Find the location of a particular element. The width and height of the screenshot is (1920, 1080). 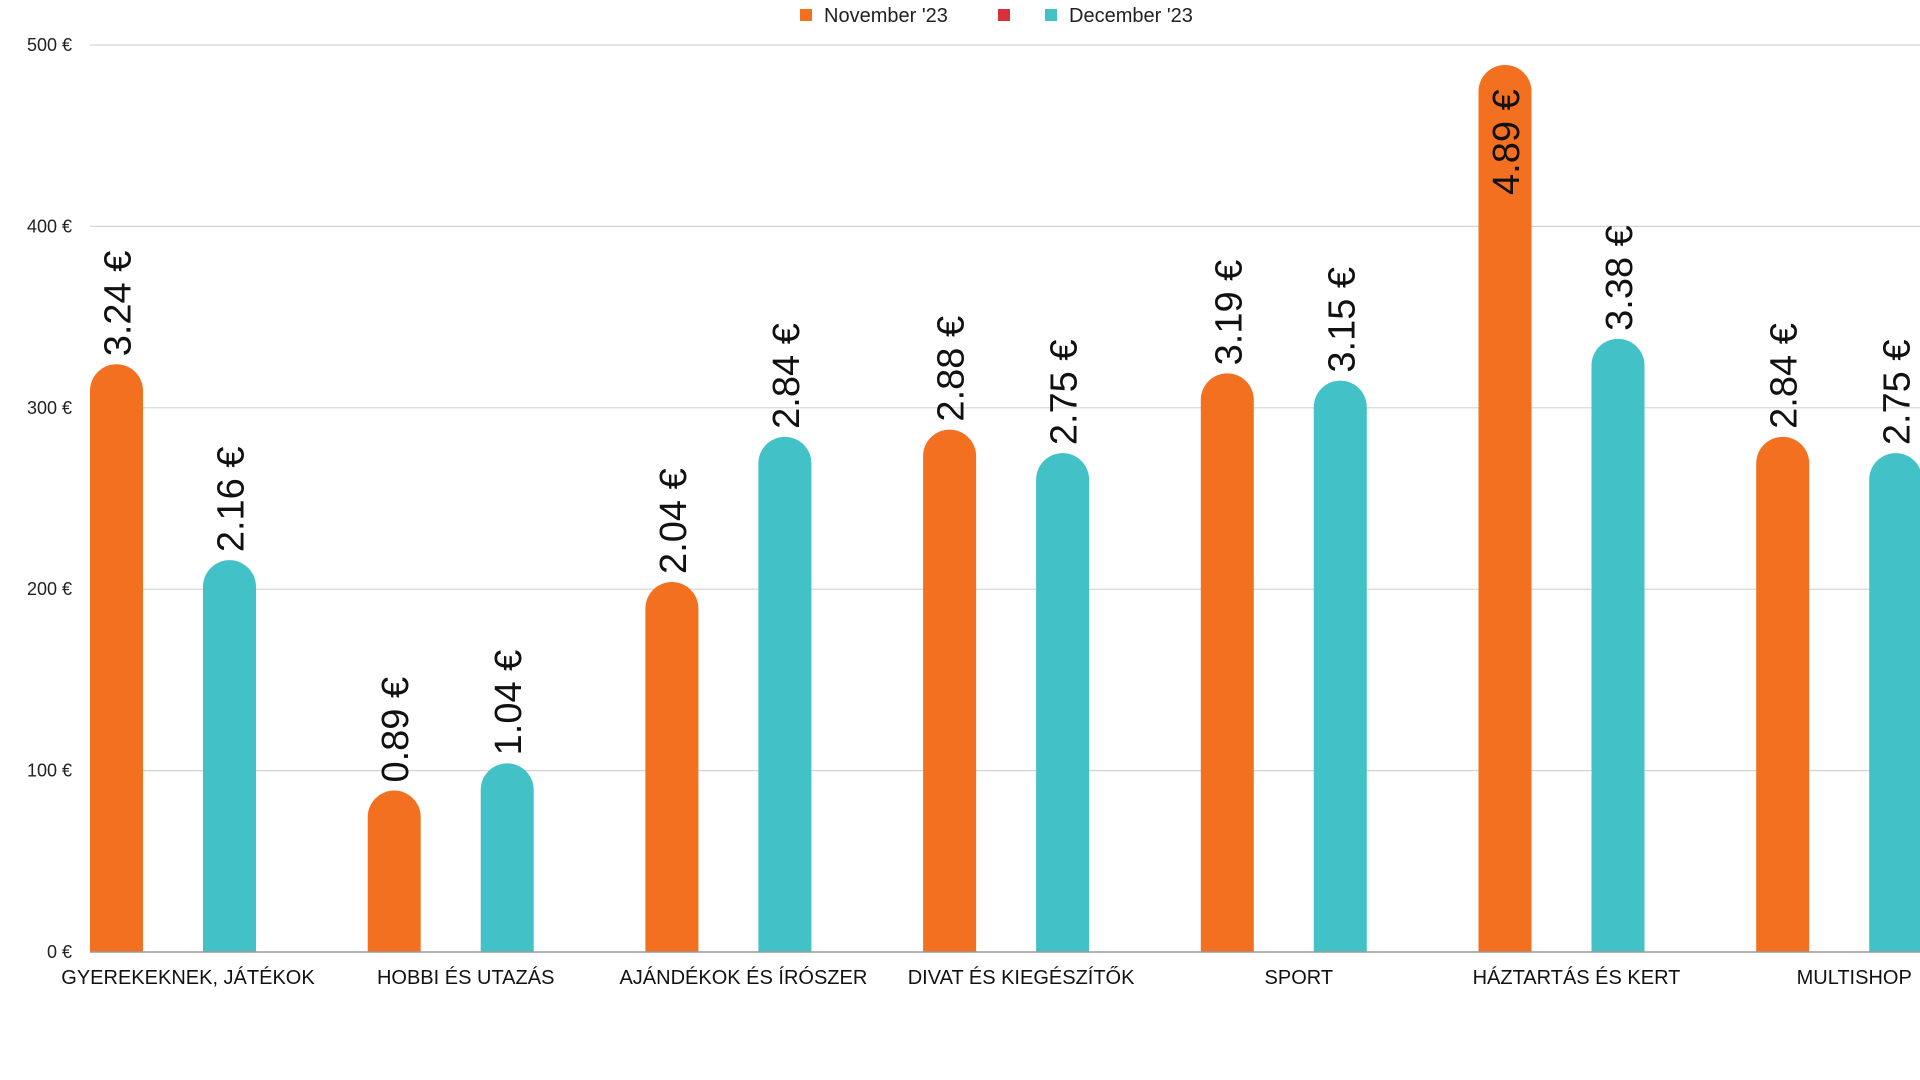

x-tick-label: GYEREKEKNEK, JÁTÉKOK is located at coordinates (188, 977).